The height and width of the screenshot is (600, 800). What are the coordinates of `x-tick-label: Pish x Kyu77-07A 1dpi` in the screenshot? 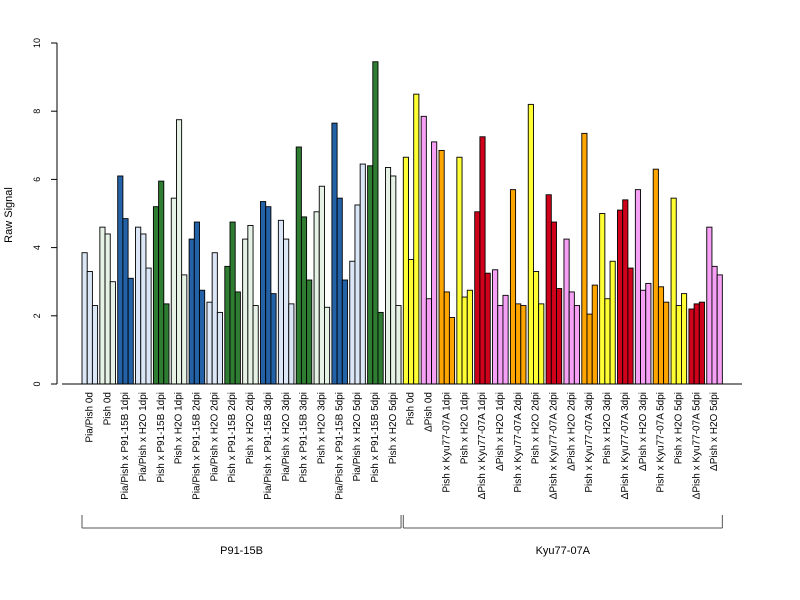 It's located at (446, 442).